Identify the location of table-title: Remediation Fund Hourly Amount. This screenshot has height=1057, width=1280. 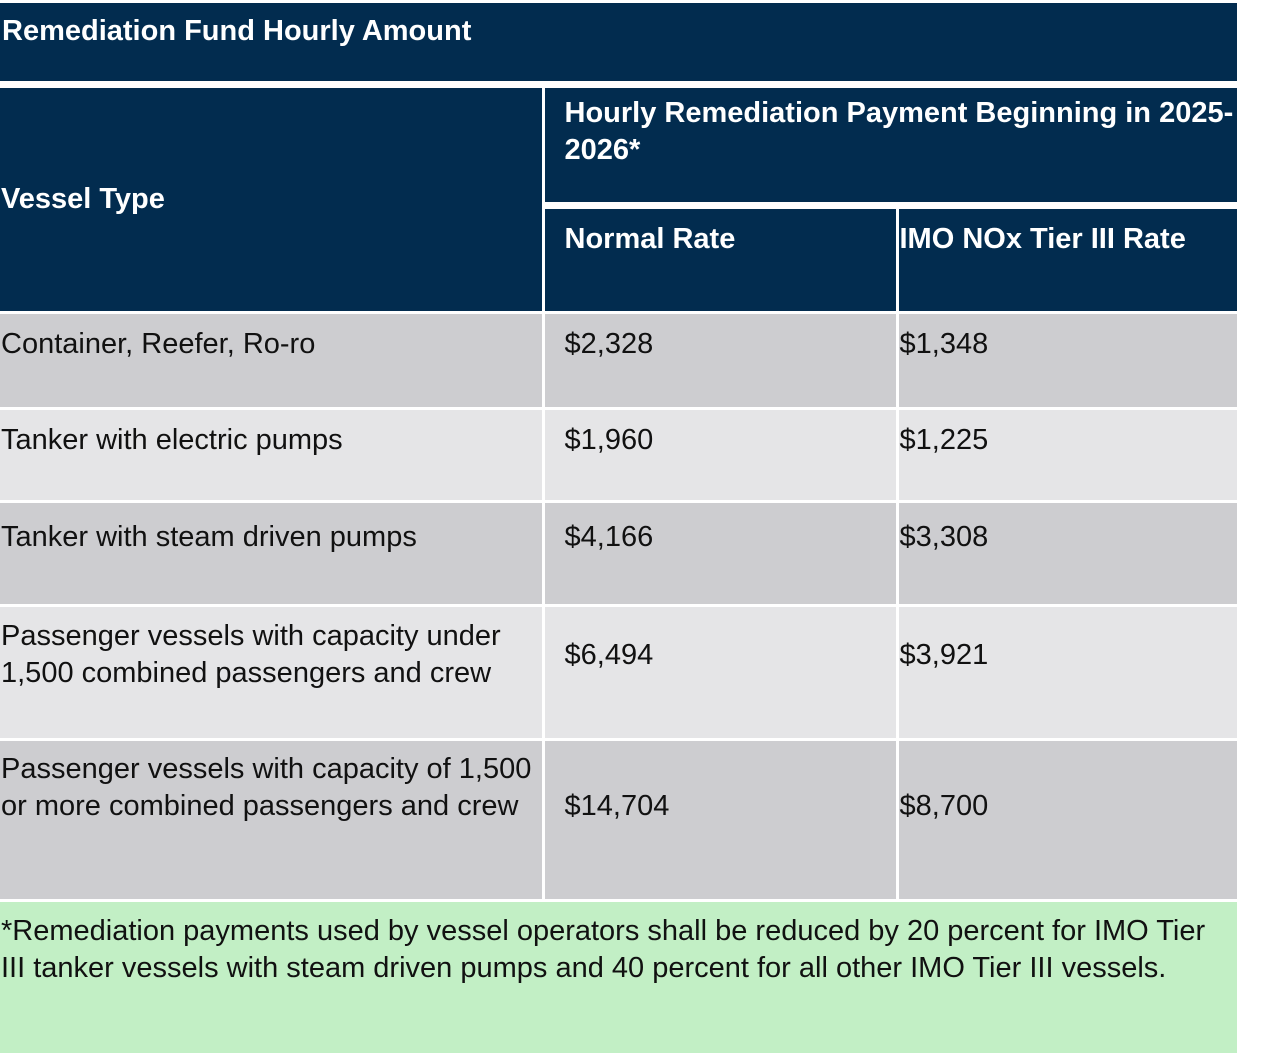
(618, 42).